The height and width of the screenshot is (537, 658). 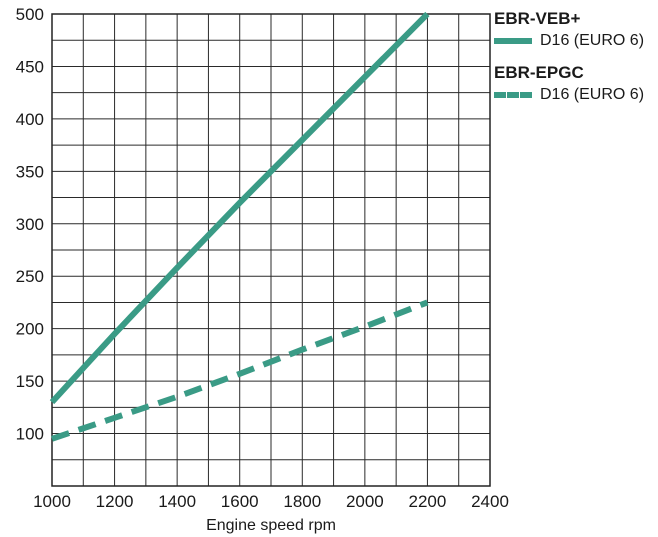 I want to click on y-tick-label: 200, so click(x=30, y=329).